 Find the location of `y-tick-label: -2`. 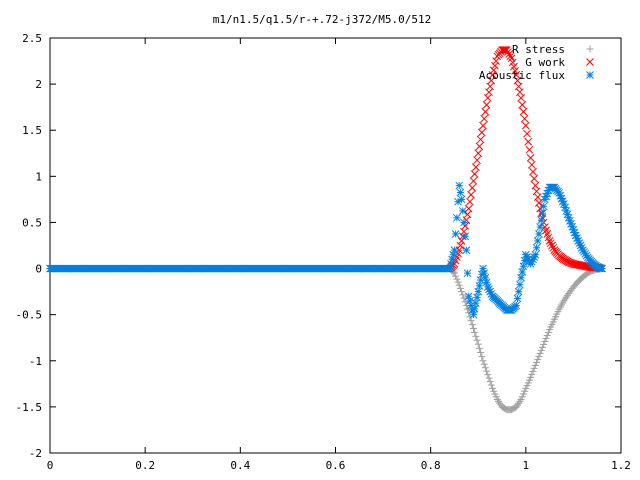

y-tick-label: -2 is located at coordinates (35, 453).